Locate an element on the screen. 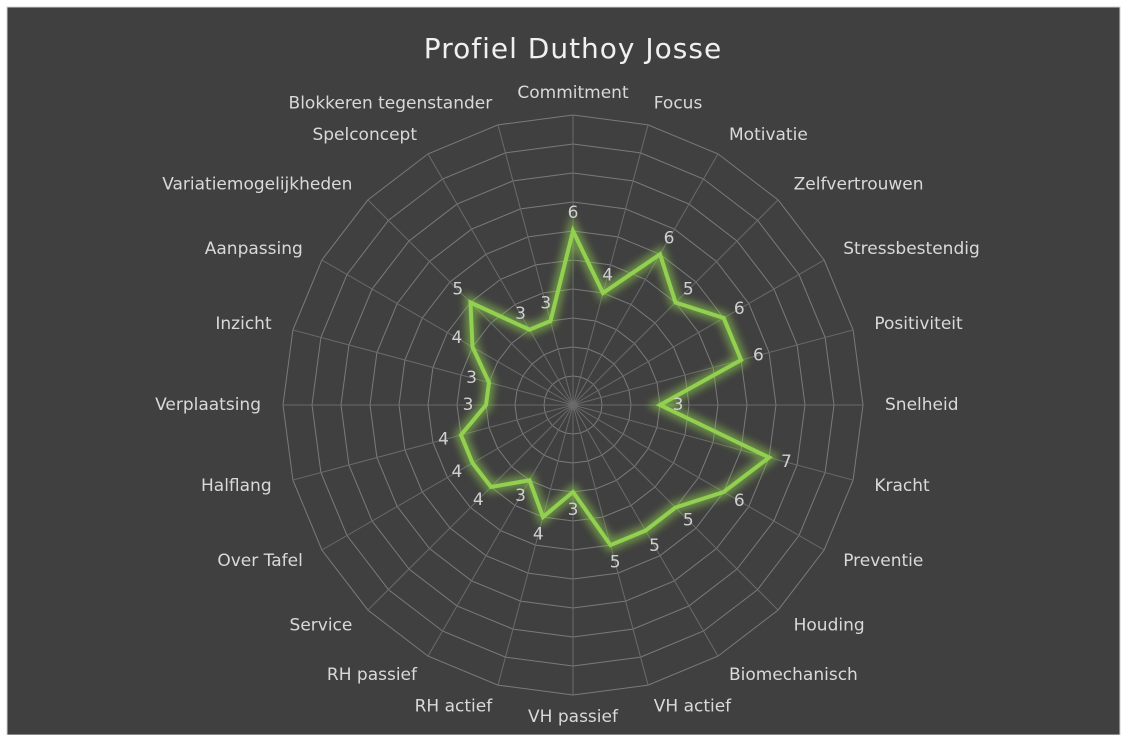 The height and width of the screenshot is (735, 1127). category-label: Over Tafel is located at coordinates (259, 561).